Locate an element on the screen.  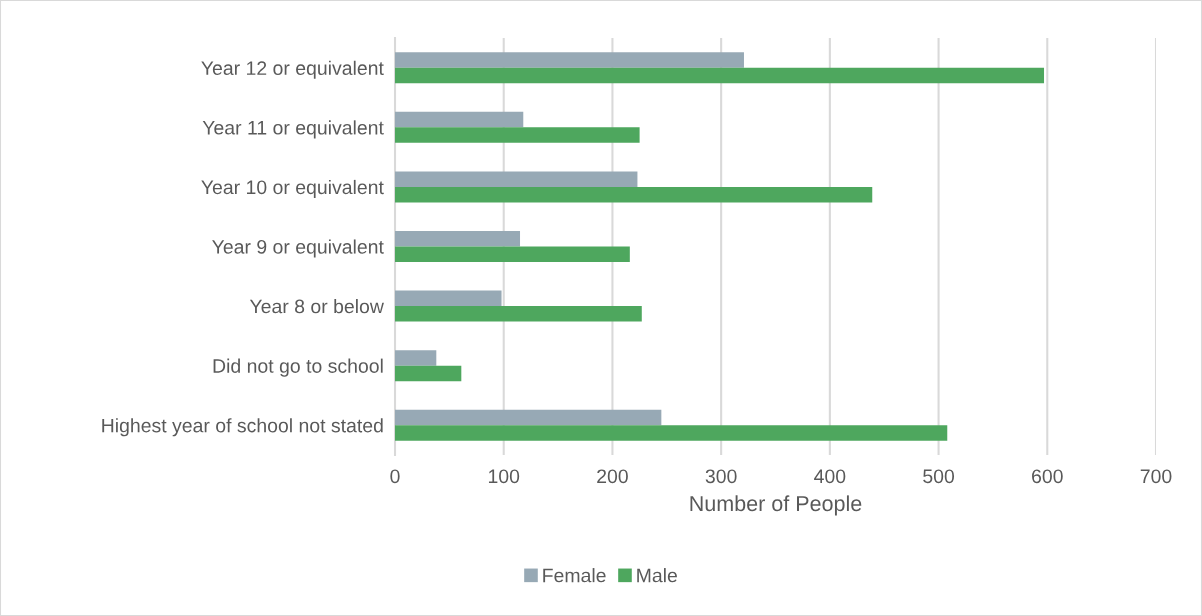
y-tick-label: Year 11 or equivalent is located at coordinates (293, 129).